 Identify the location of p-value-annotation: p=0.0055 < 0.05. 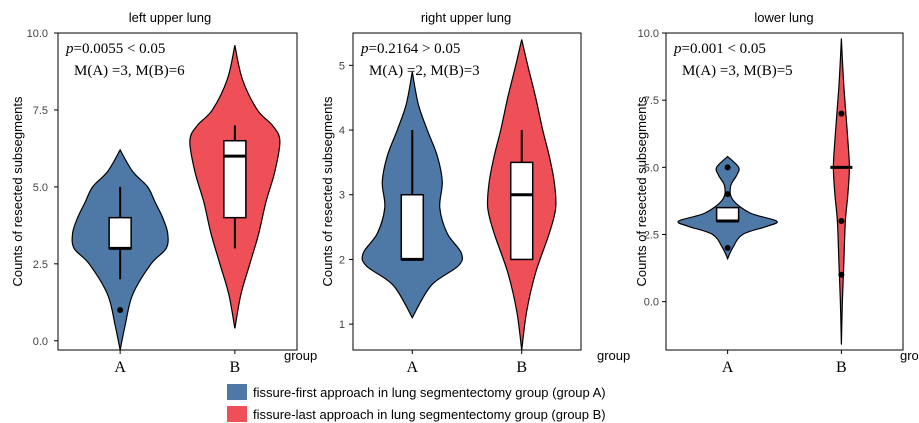
(115, 49).